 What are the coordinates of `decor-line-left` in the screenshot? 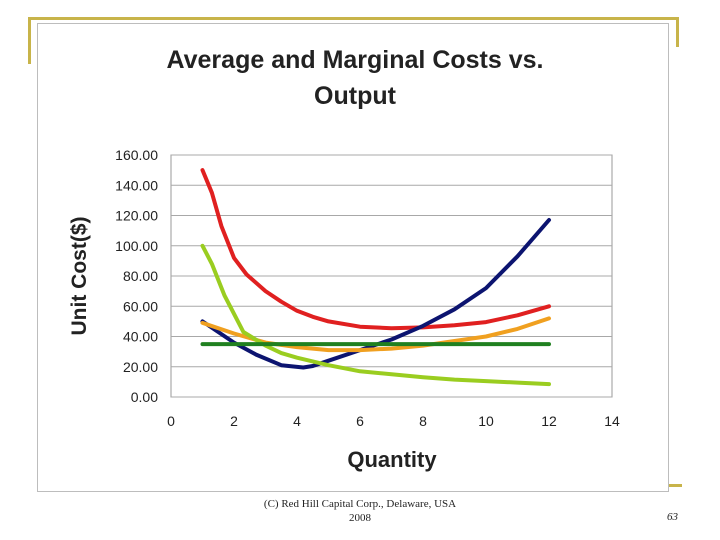 It's located at (29, 40).